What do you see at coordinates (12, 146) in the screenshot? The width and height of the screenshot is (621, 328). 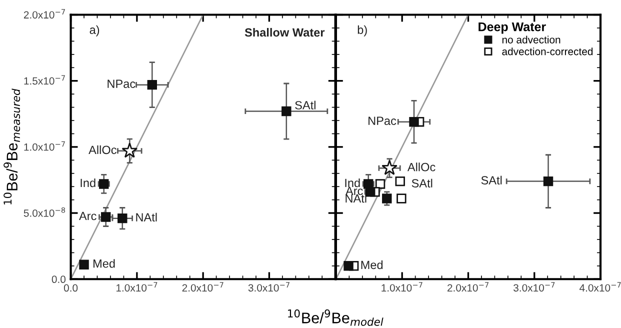 I see `y-axis-title: $^{10}$Be/$^{9}$Be$_{measured}$` at bounding box center [12, 146].